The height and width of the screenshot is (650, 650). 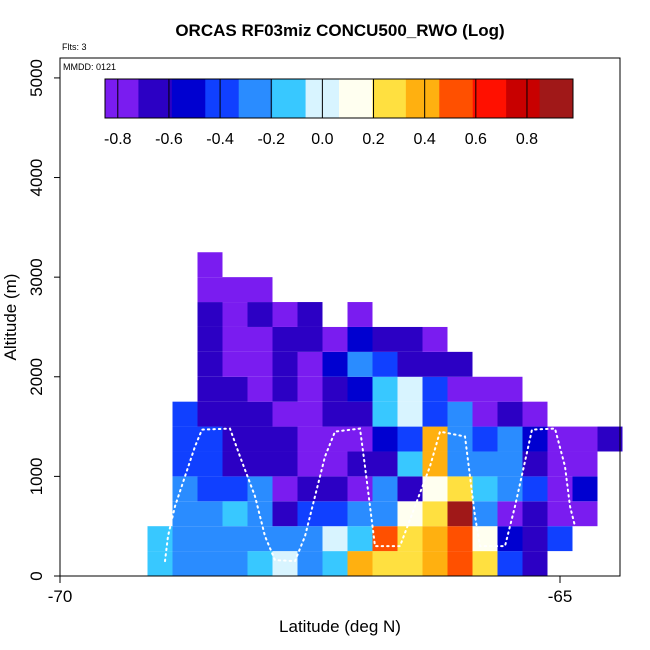 What do you see at coordinates (10, 317) in the screenshot?
I see `y-axis-label: Altitude (m)` at bounding box center [10, 317].